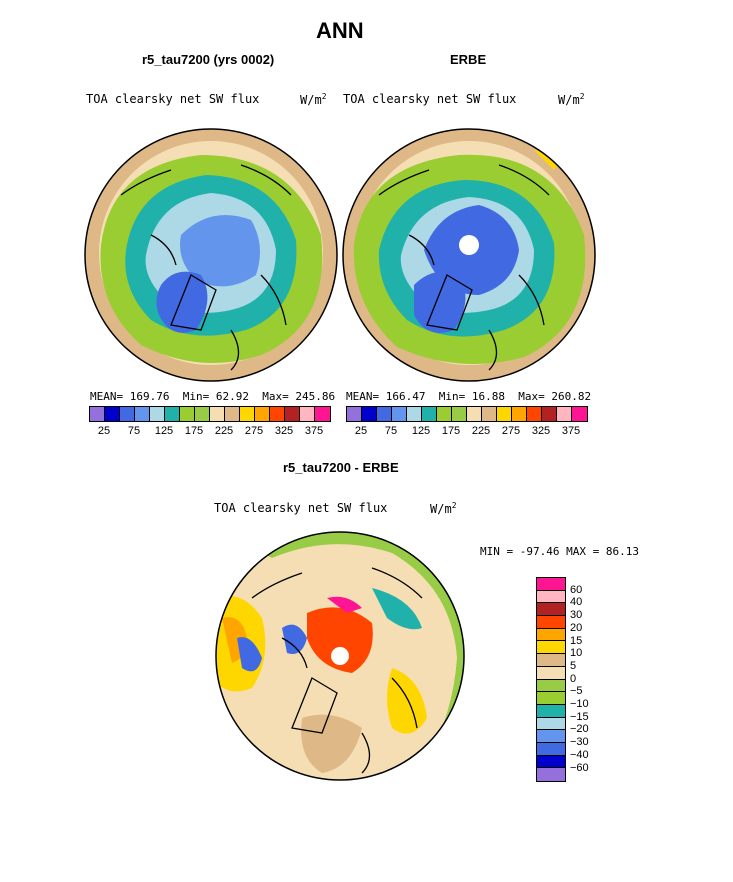 This screenshot has width=733, height=882. I want to click on panel-title-obs: ERBE, so click(468, 59).